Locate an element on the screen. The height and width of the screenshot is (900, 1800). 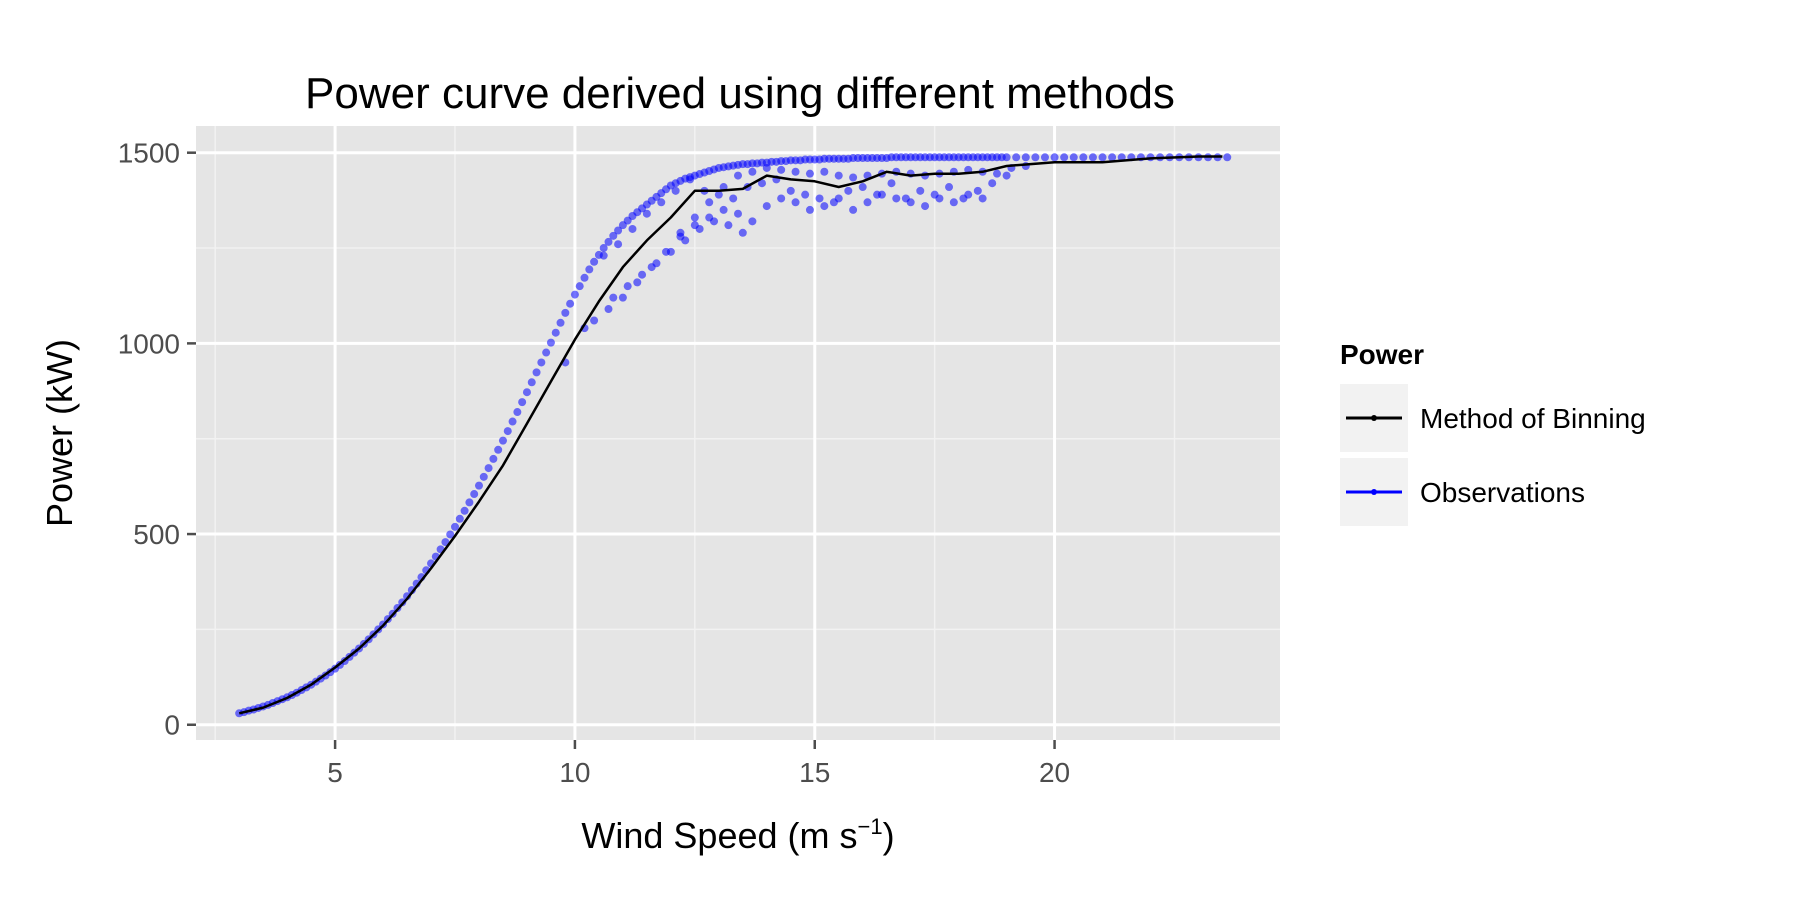
x-axis-title-superscript: −1 is located at coordinates (870, 826).